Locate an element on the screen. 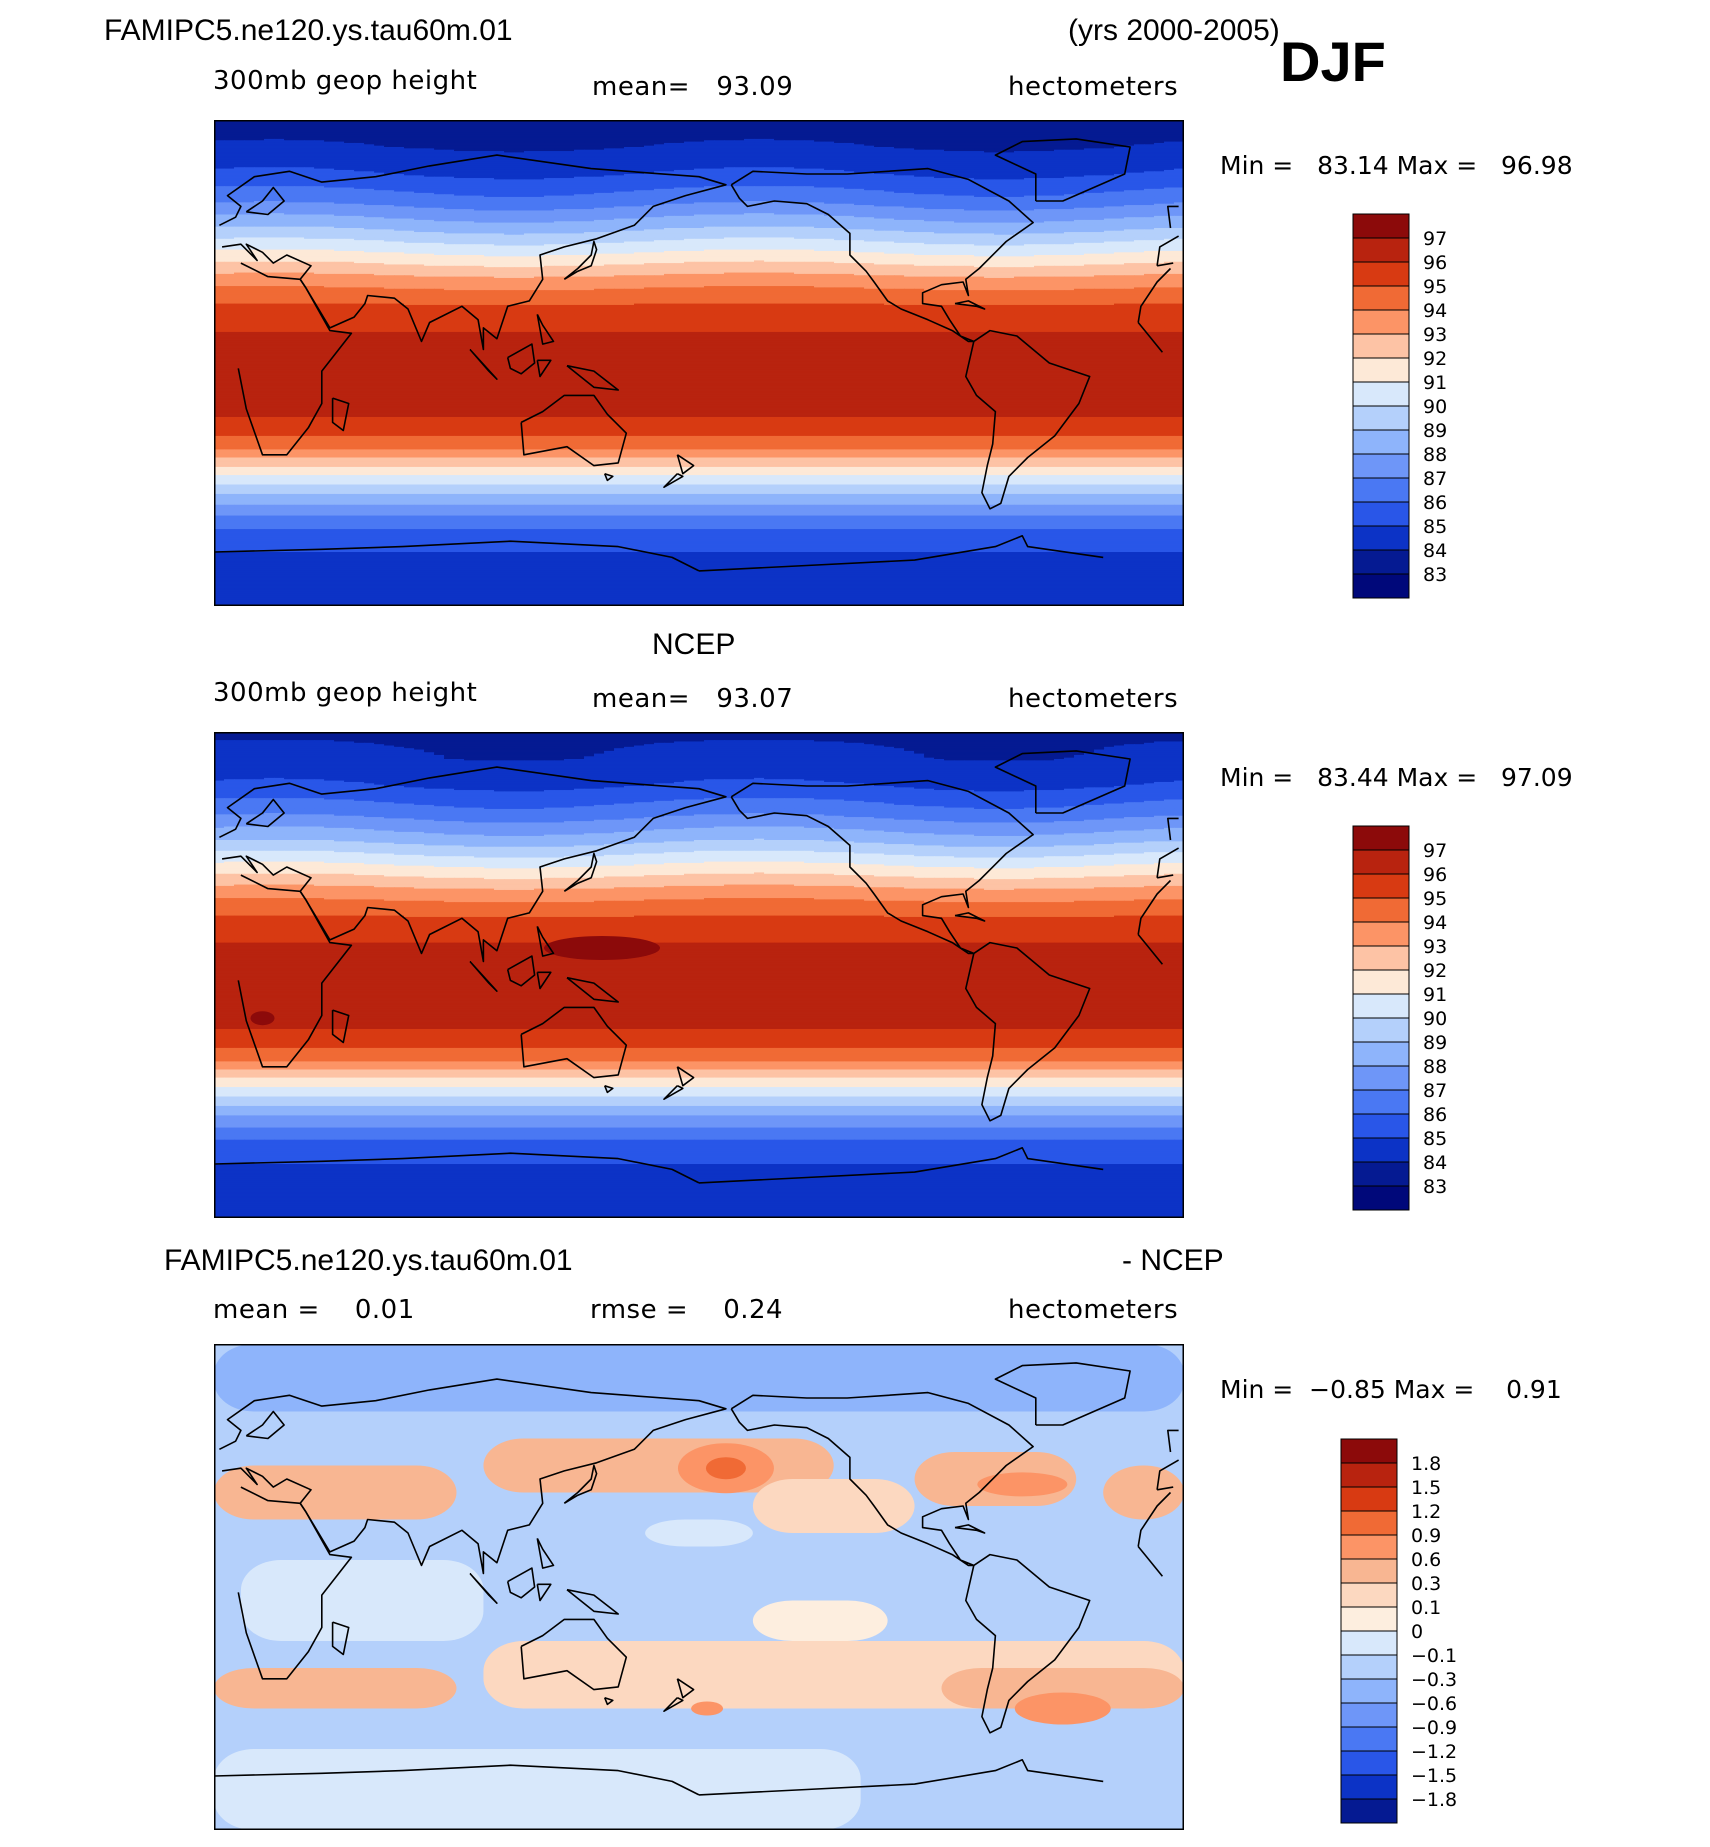  panel3-colorbar-label-7: 0 is located at coordinates (1417, 1632).